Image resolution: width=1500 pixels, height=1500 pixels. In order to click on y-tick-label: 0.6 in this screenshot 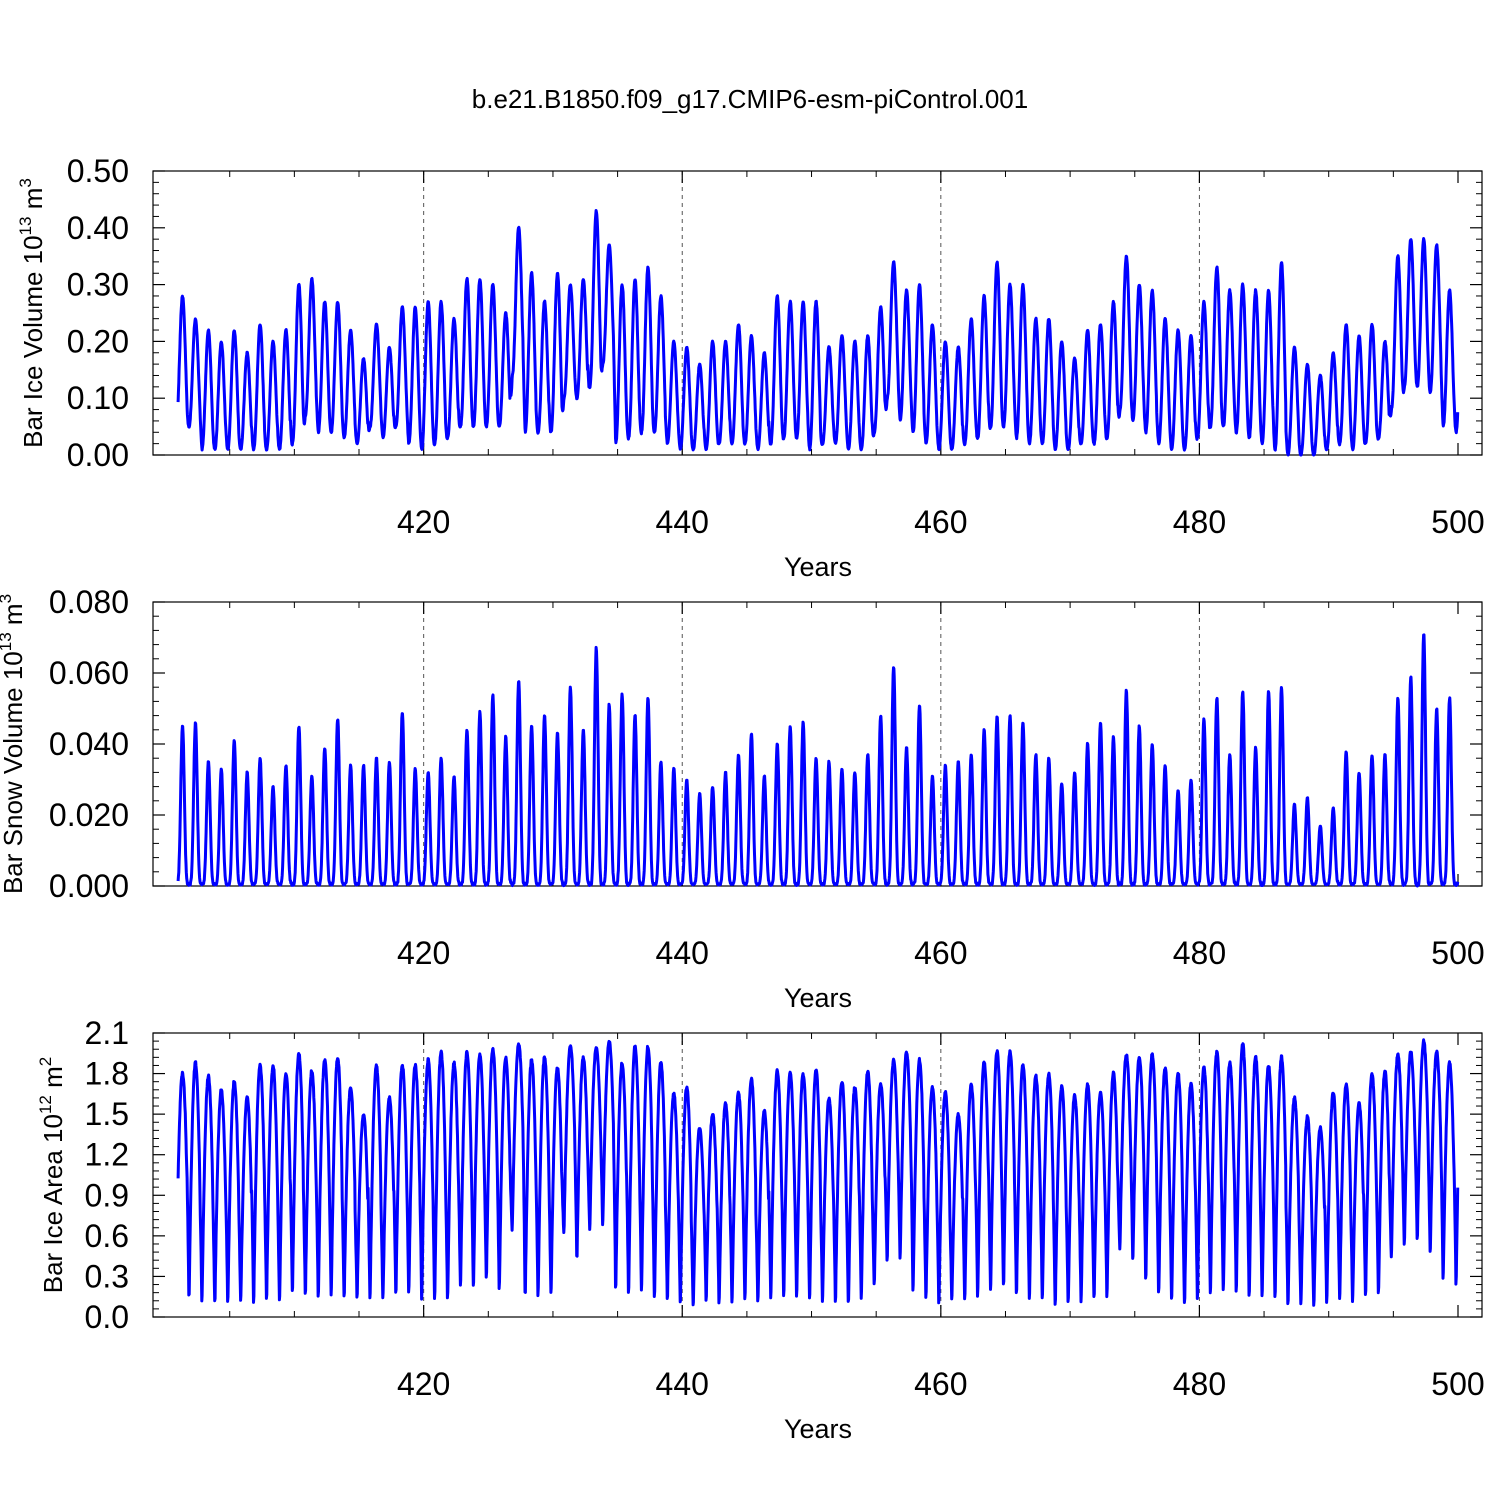, I will do `click(107, 1236)`.